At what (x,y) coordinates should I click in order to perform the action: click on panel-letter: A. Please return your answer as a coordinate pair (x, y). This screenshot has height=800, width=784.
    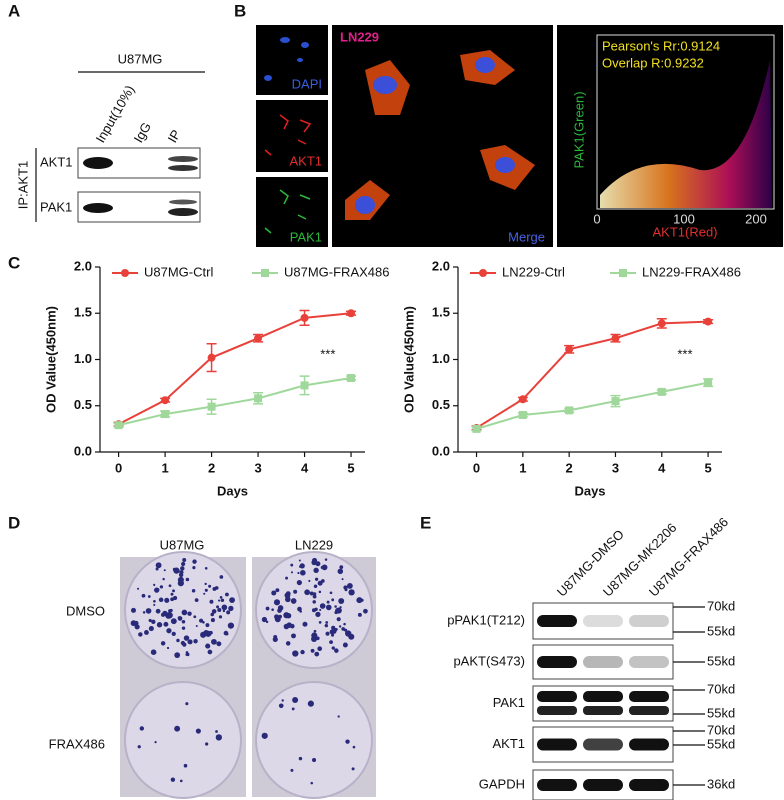
    Looking at the image, I should click on (14, 10).